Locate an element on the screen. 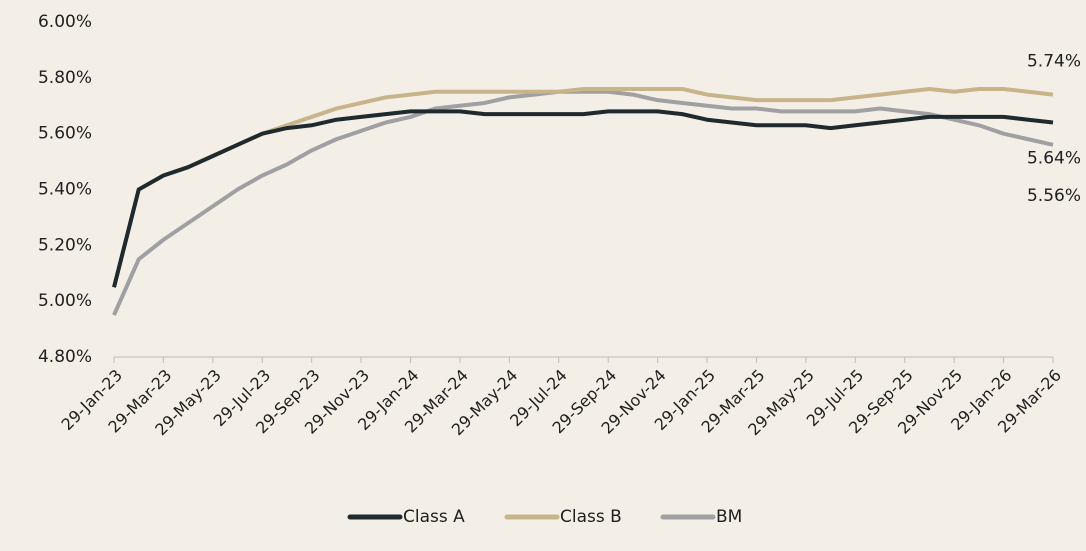 The width and height of the screenshot is (1086, 551). y-tick-label: 5.80% is located at coordinates (65, 78).